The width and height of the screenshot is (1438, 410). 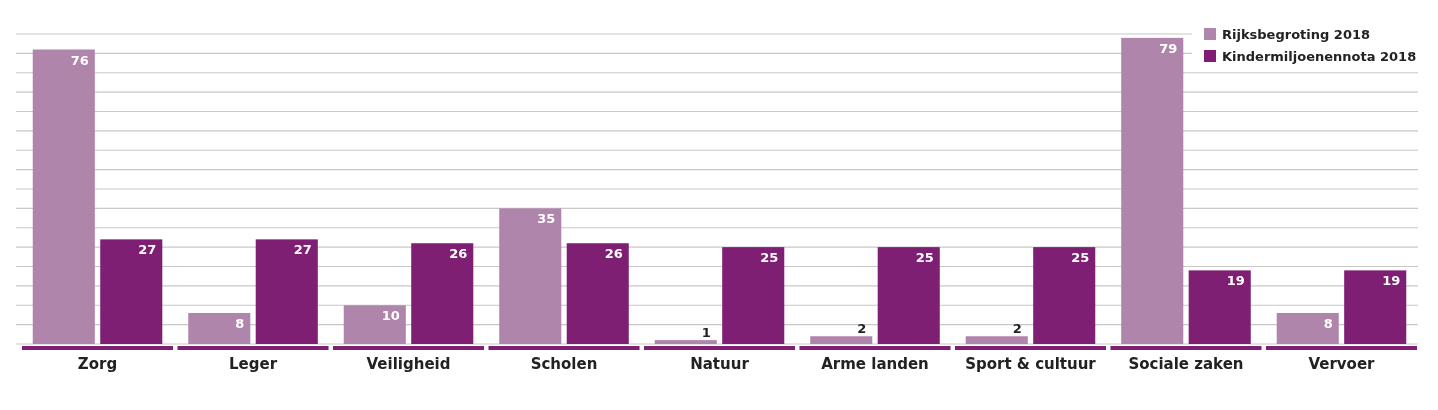 I want to click on legend-label: Rijksbegroting 2018, so click(x=1296, y=34).